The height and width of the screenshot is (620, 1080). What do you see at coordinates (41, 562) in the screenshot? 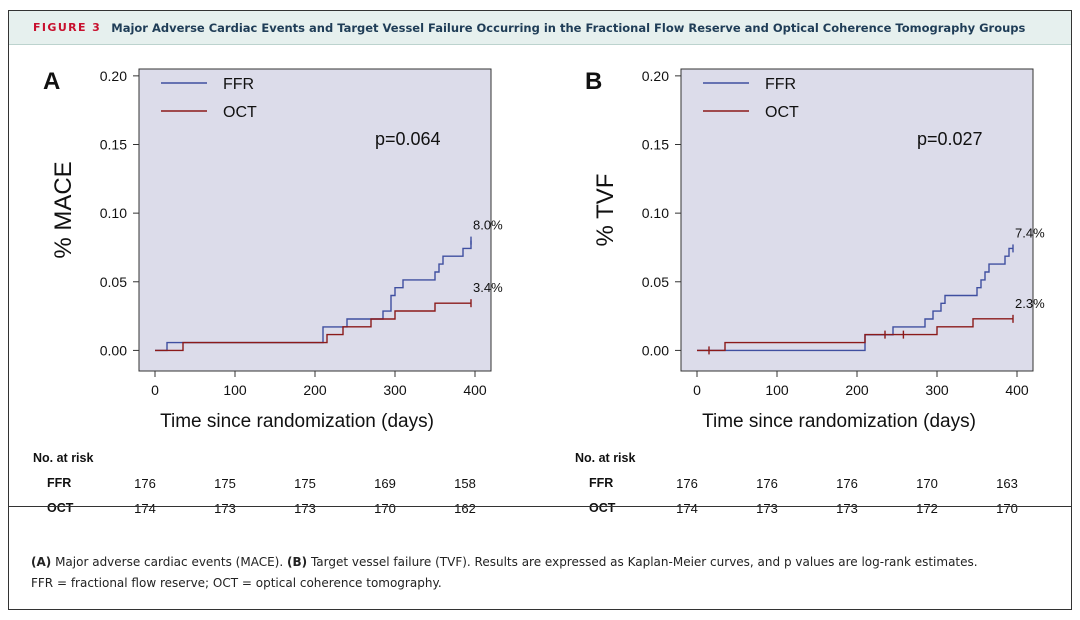
I see `caption-a-label: (A)` at bounding box center [41, 562].